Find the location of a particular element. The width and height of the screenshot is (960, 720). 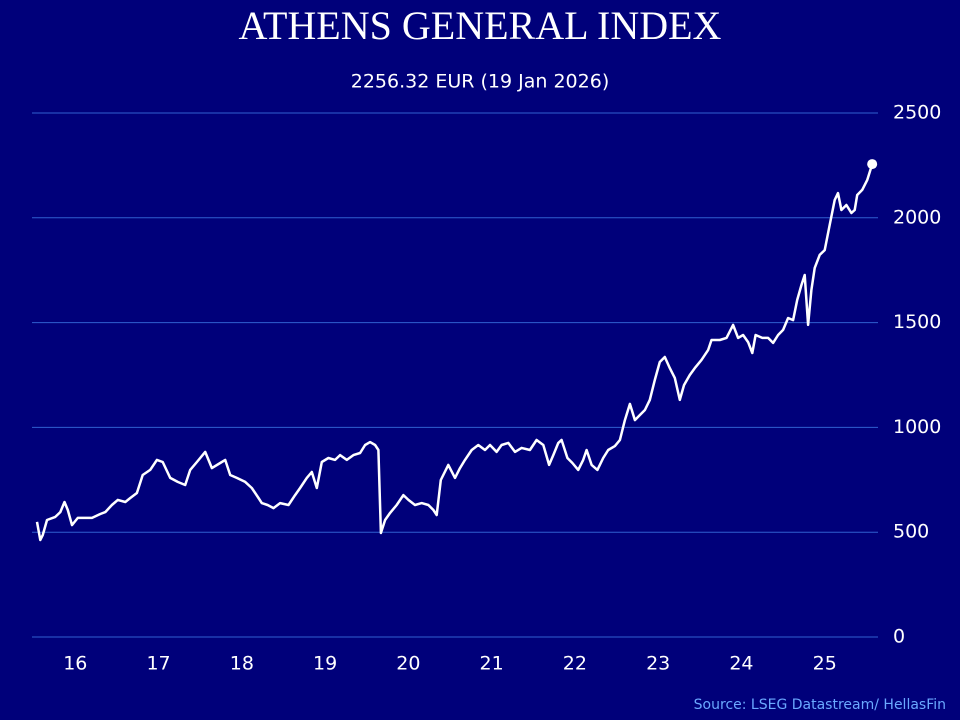

y-tick-label: 1500 is located at coordinates (917, 322).